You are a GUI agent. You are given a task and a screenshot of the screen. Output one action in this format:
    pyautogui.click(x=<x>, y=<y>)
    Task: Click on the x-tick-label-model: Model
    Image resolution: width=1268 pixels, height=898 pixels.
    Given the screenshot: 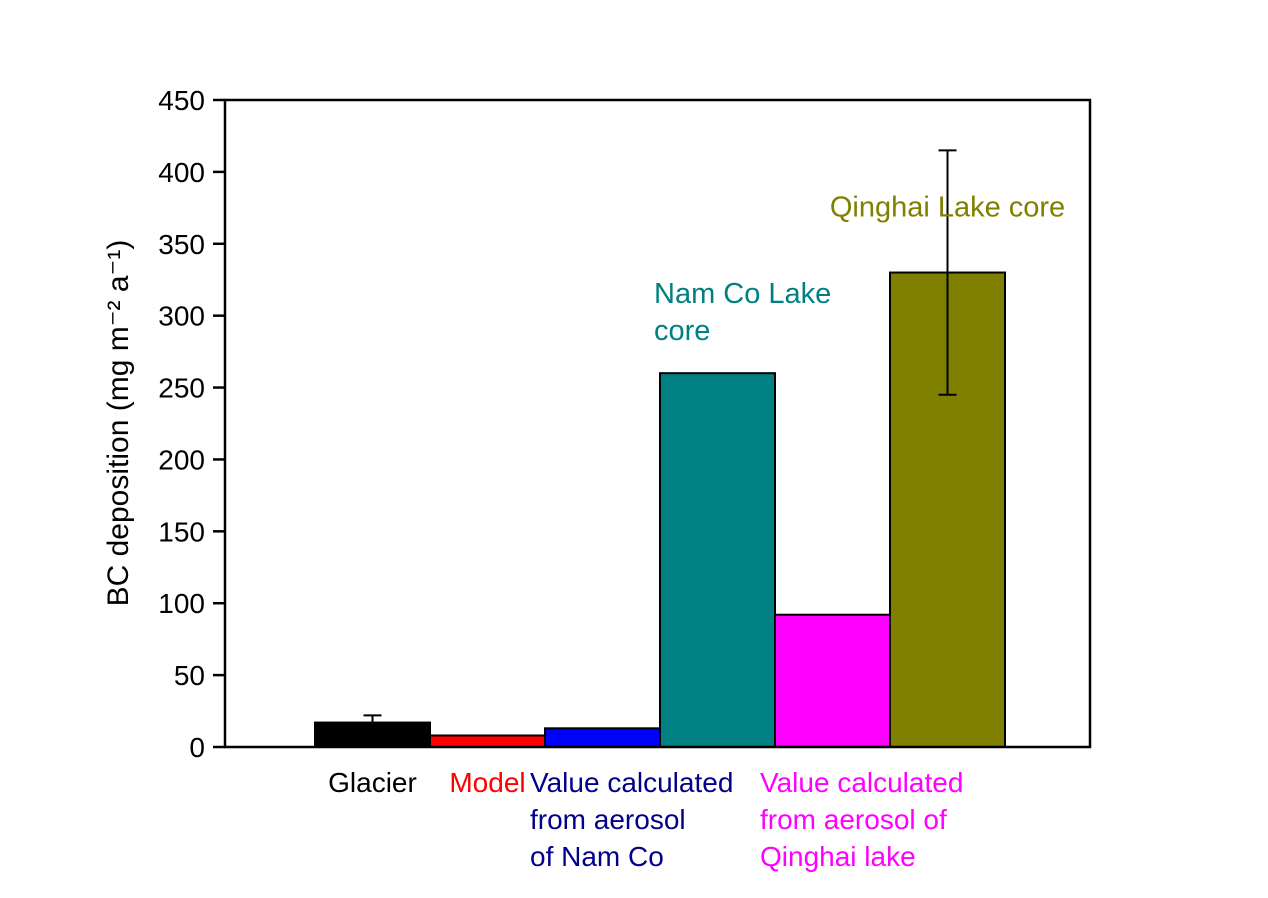 What is the action you would take?
    pyautogui.click(x=487, y=782)
    